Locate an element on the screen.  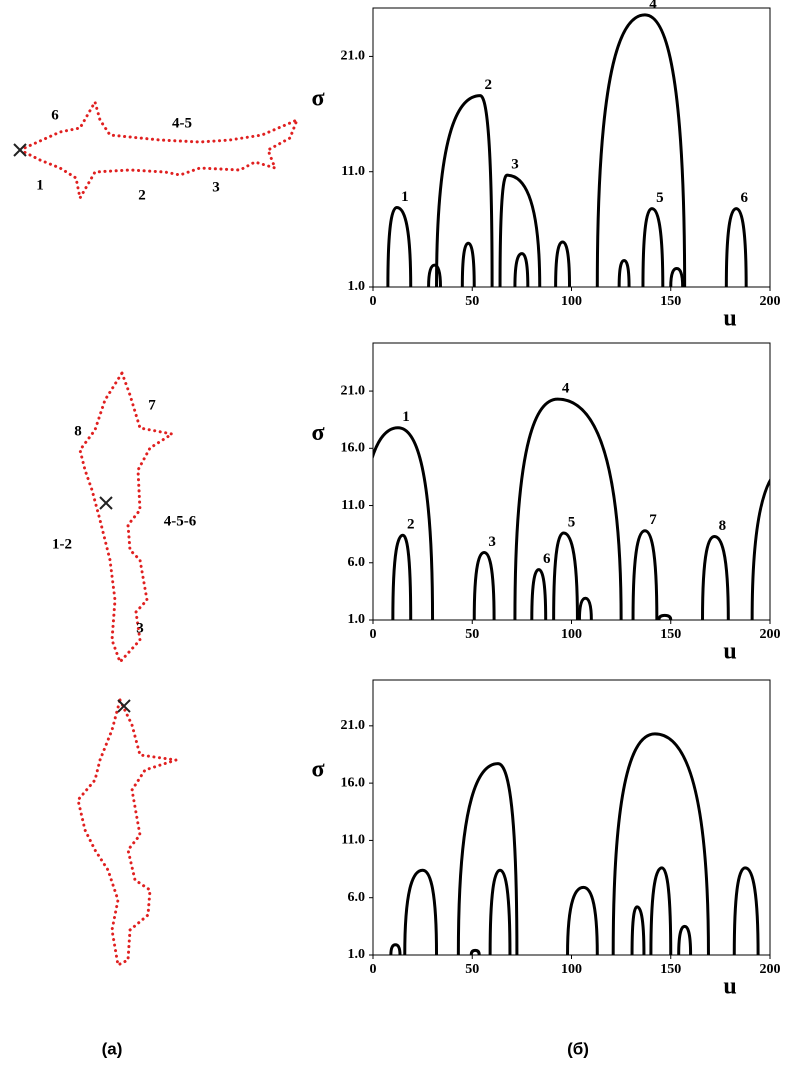
shape-label: 7 is located at coordinates (152, 405).